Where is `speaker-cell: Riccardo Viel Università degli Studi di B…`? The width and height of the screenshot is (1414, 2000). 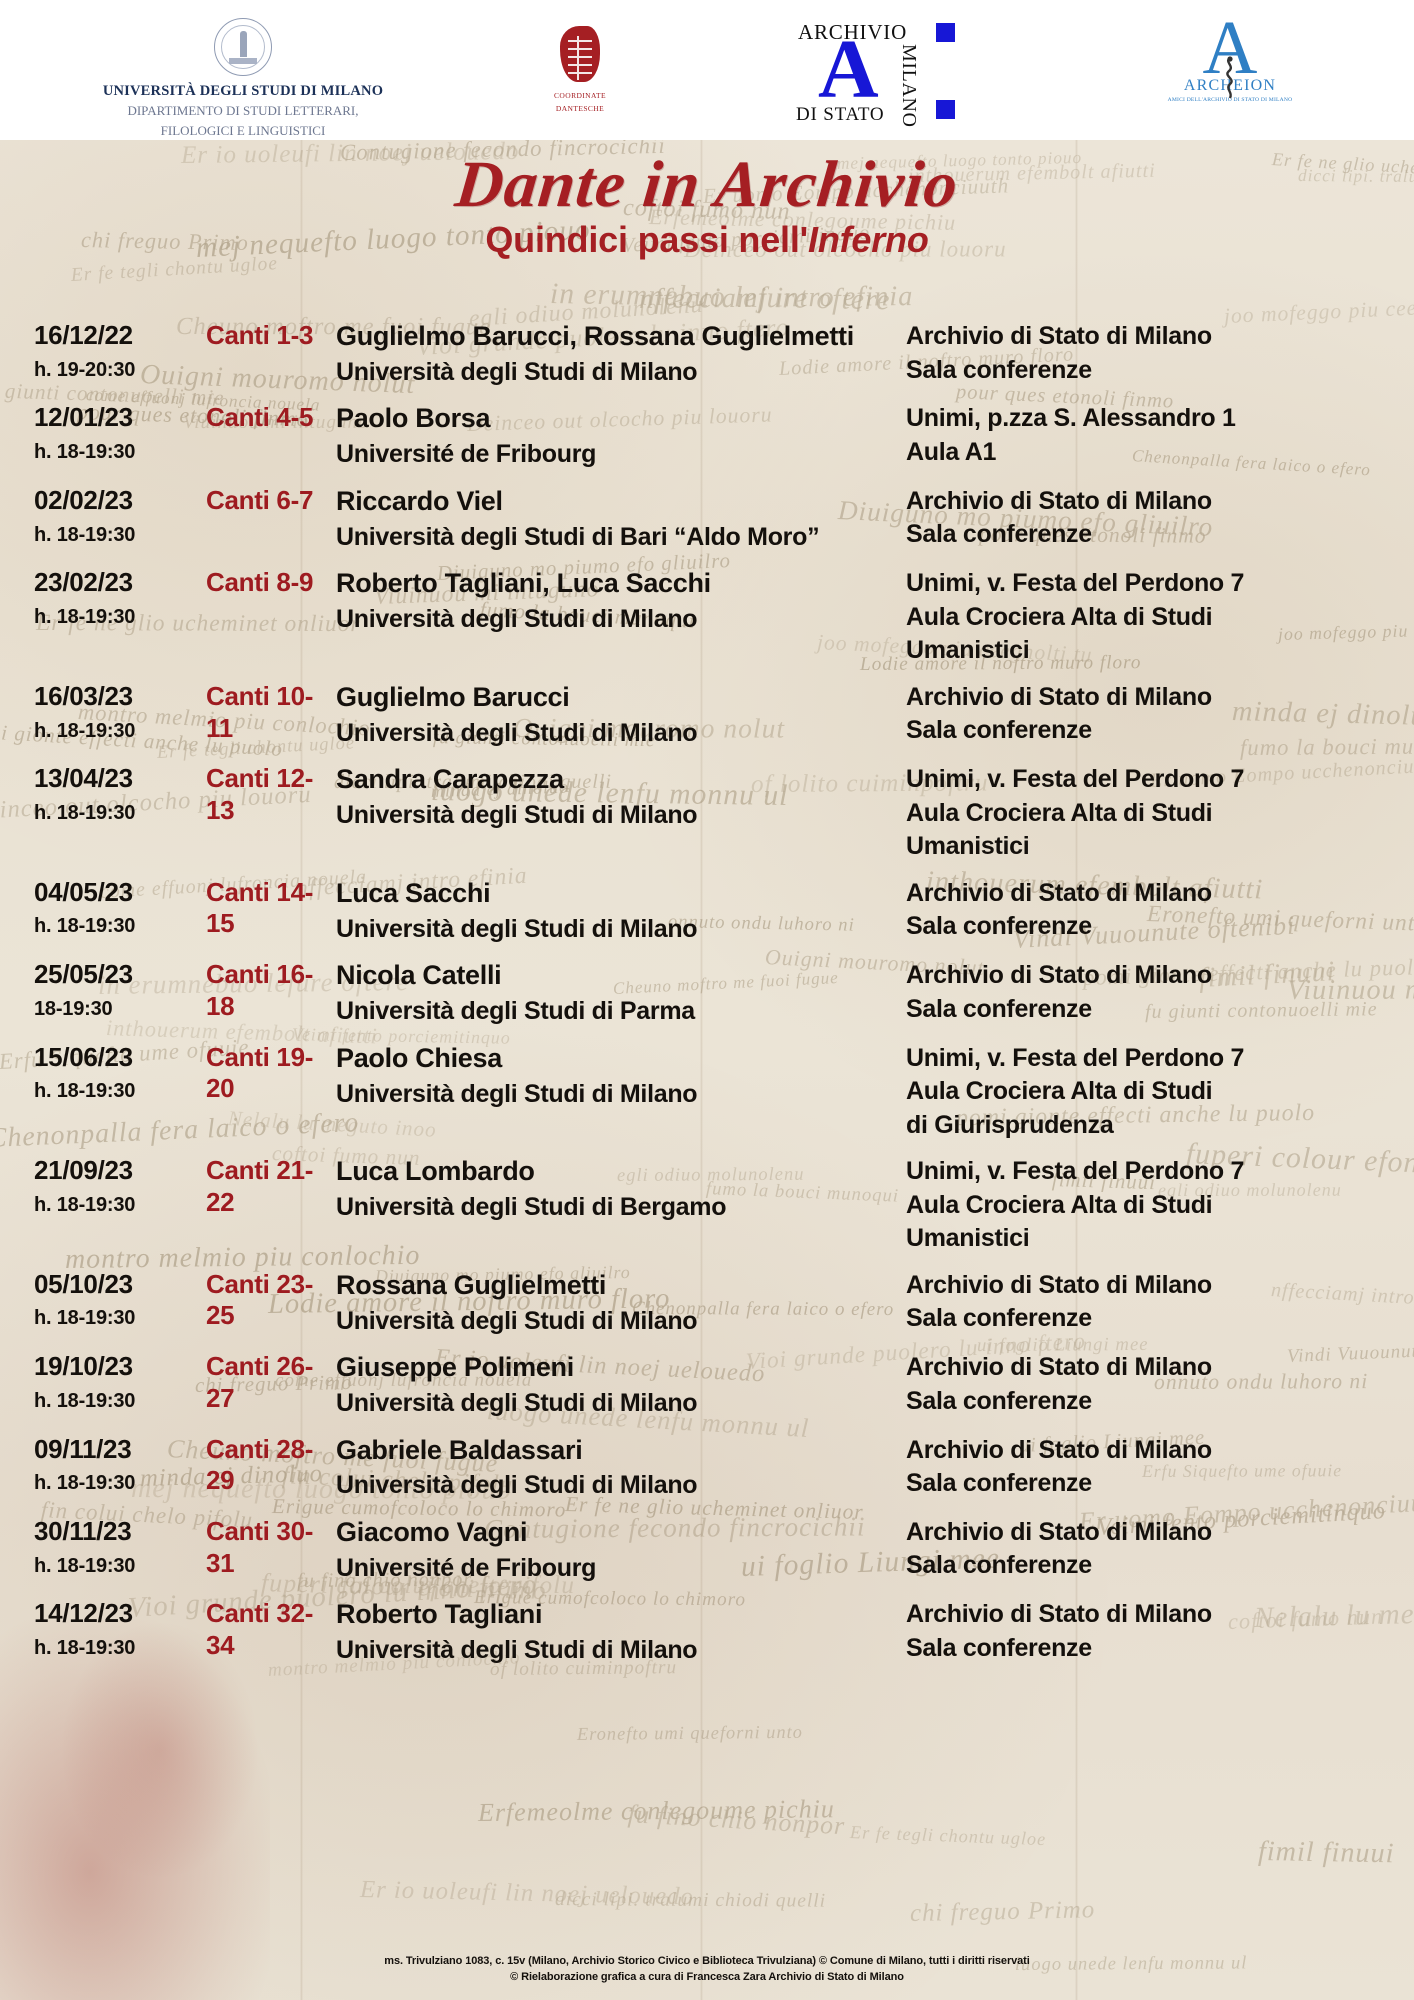 speaker-cell: Riccardo Viel Università degli Studi di B… is located at coordinates (621, 519).